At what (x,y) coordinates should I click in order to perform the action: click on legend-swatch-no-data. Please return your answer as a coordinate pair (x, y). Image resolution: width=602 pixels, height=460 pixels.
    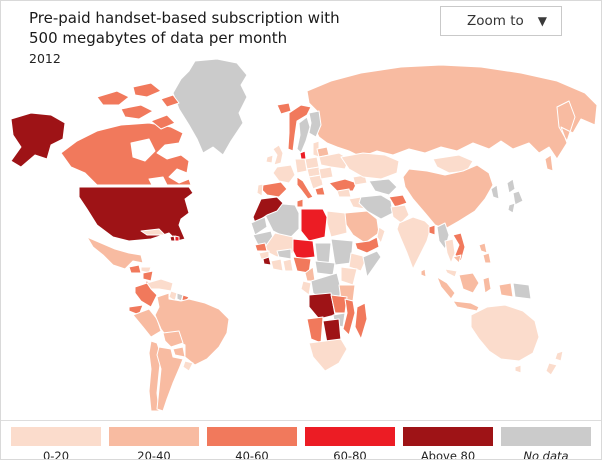
    Looking at the image, I should click on (546, 436).